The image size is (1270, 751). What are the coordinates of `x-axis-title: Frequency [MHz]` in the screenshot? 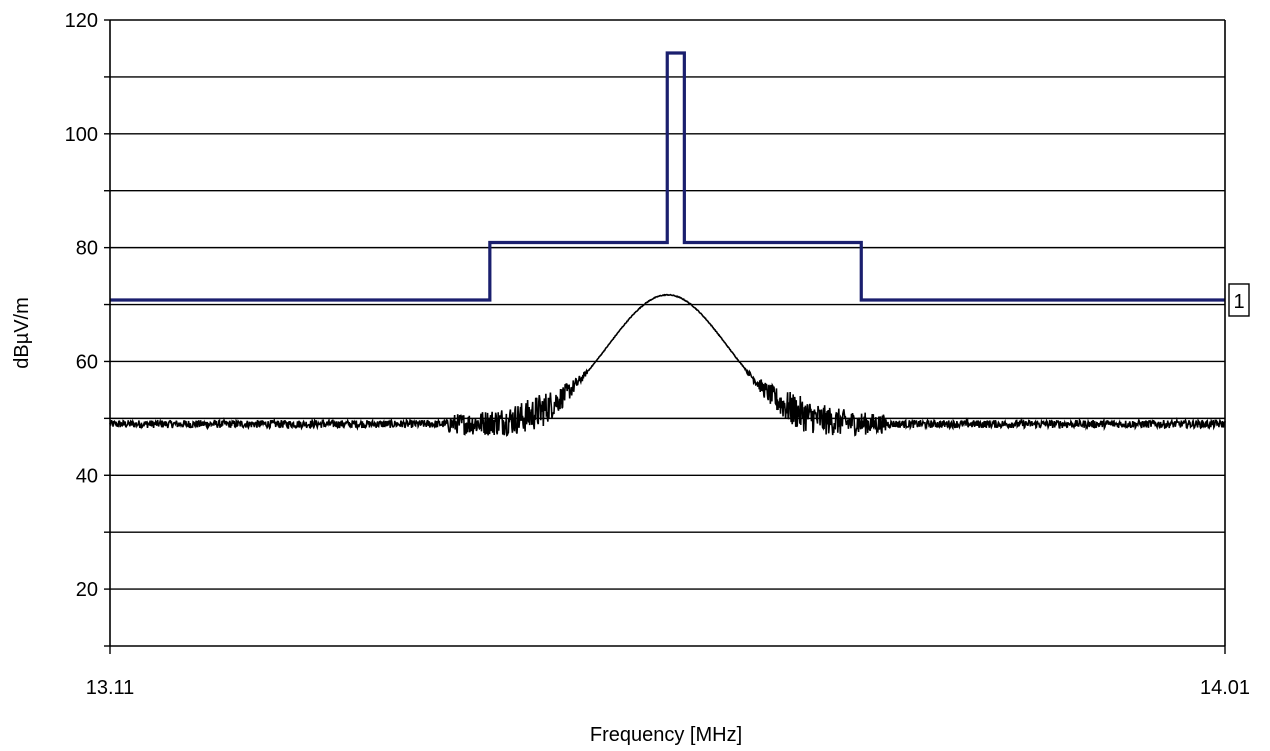 It's located at (666, 735).